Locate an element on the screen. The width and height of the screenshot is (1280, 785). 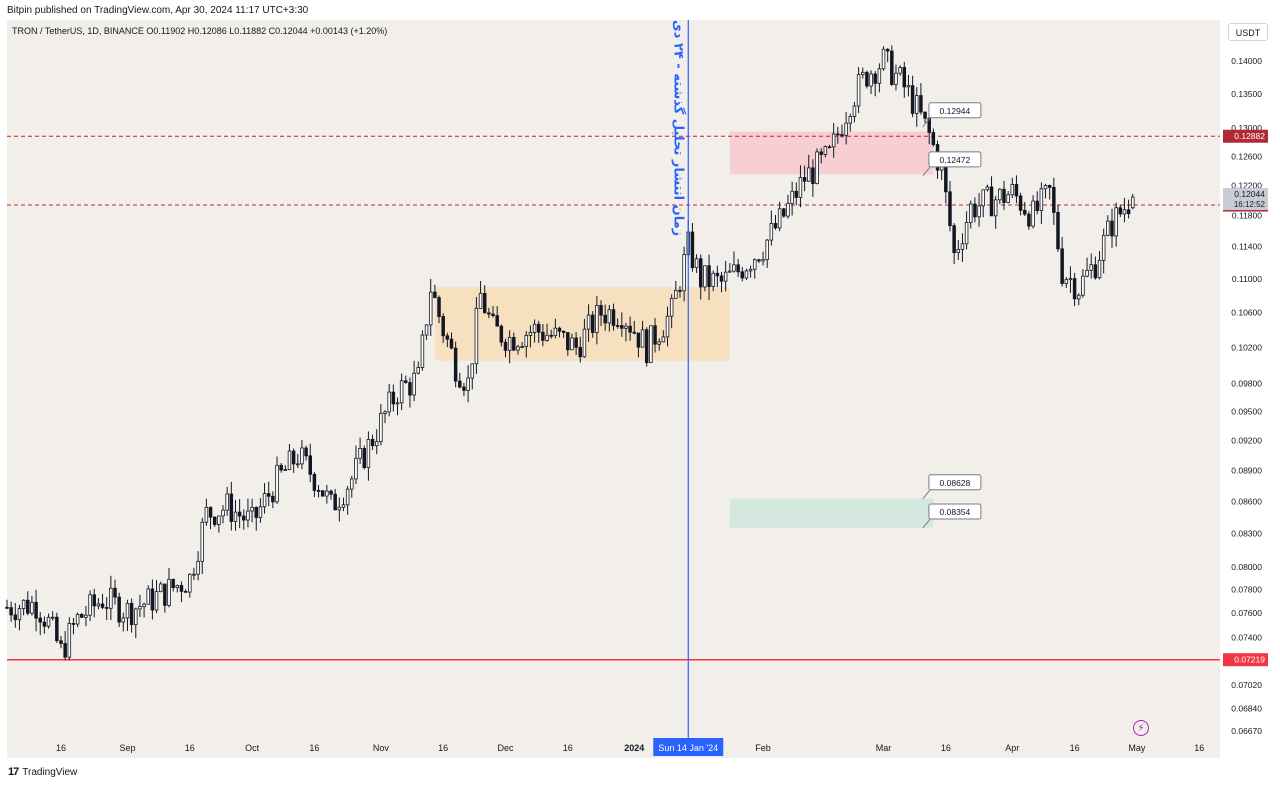
date-marker-label: Sun 14 Jan '24 is located at coordinates (688, 748).